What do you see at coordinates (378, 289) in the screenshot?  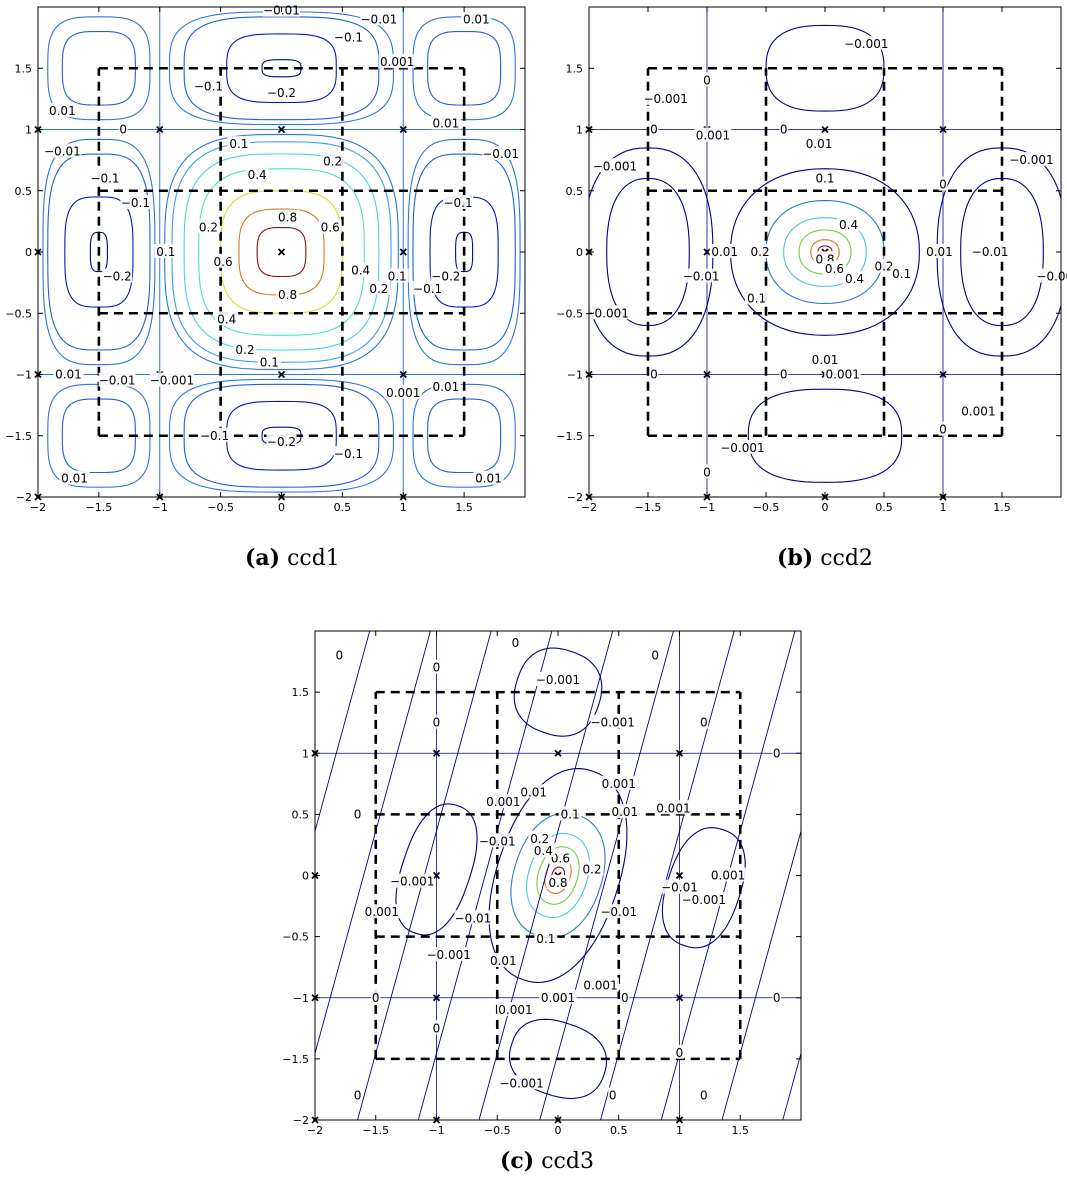 I see `contour-label: 0.2` at bounding box center [378, 289].